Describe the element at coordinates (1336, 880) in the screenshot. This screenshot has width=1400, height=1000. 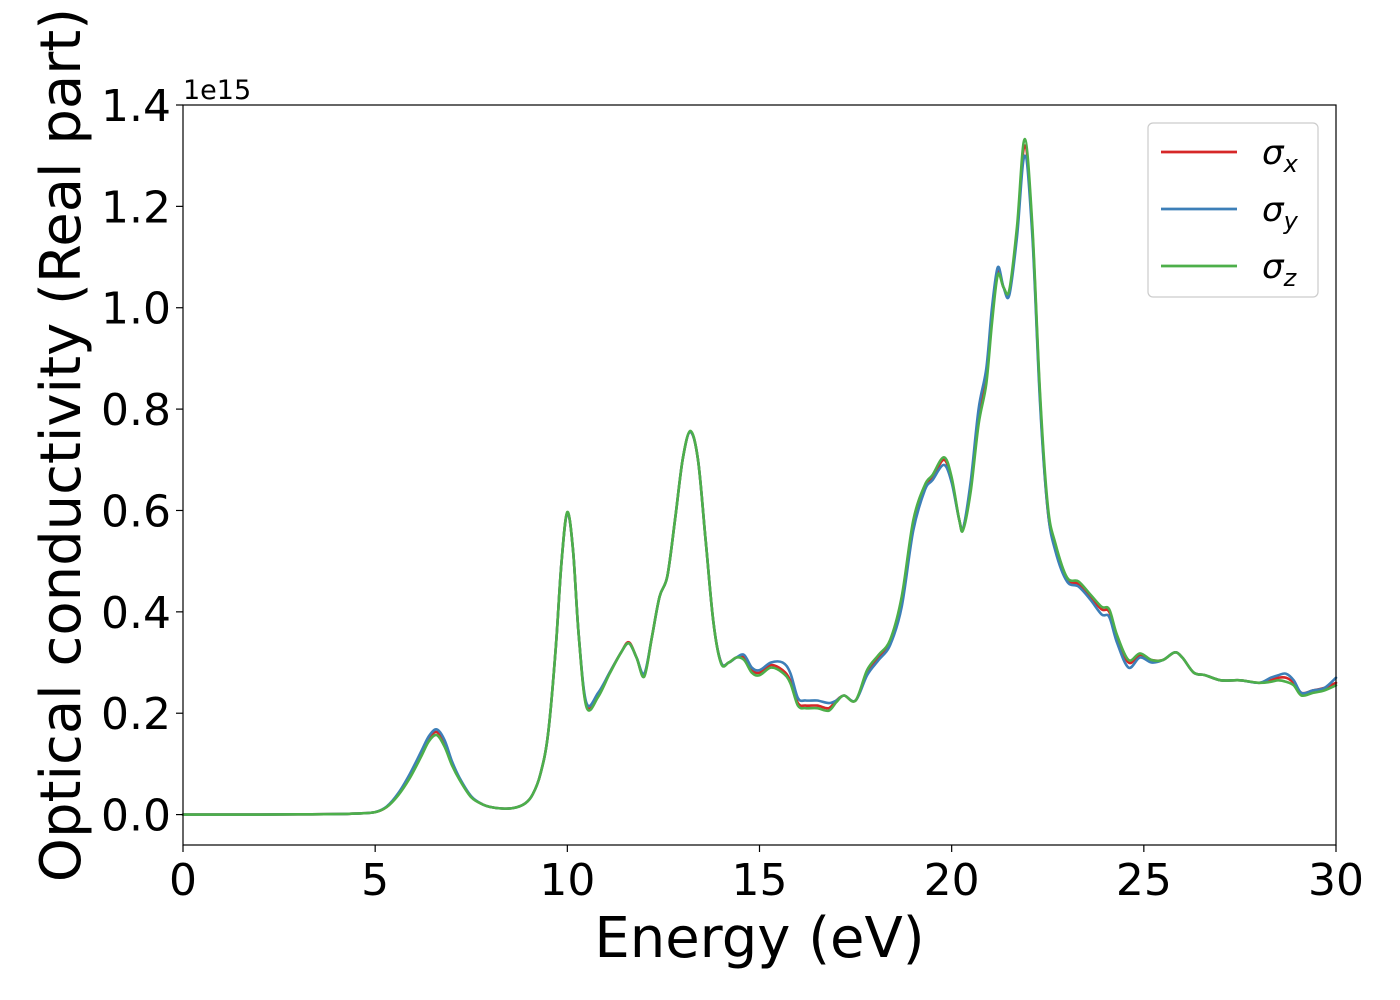
I see `x-tick-label: 30` at that location.